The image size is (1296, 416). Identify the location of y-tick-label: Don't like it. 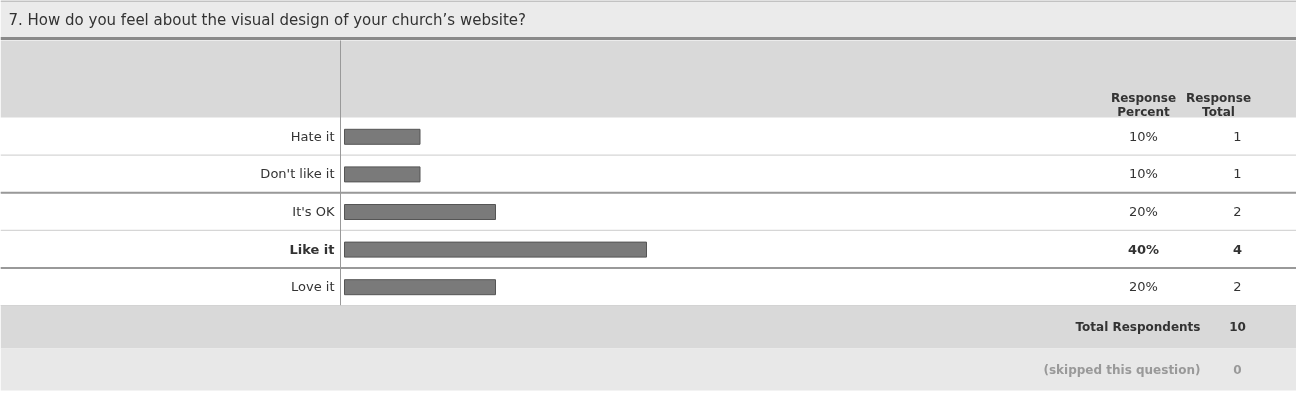
(297, 174).